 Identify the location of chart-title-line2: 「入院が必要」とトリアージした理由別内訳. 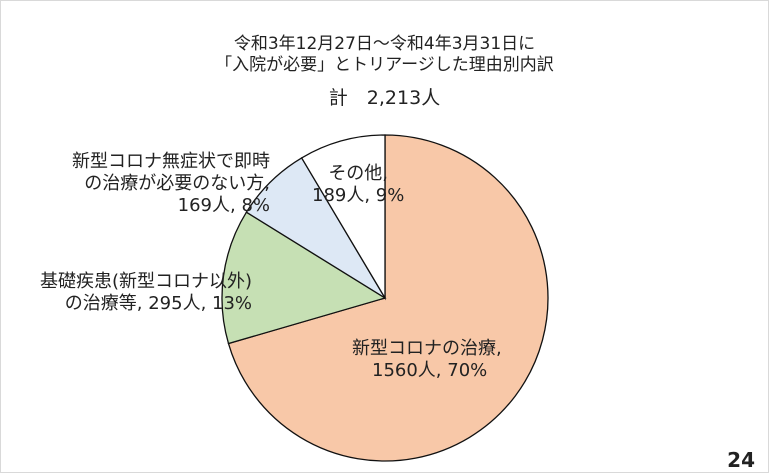
(384, 65).